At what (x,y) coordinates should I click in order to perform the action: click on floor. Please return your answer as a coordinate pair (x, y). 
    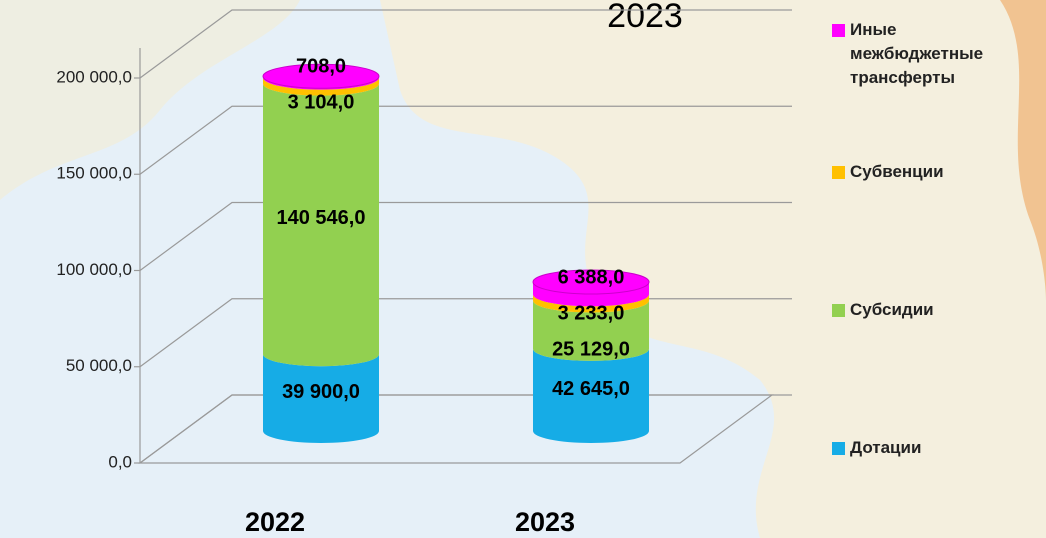
    Looking at the image, I should click on (456, 429).